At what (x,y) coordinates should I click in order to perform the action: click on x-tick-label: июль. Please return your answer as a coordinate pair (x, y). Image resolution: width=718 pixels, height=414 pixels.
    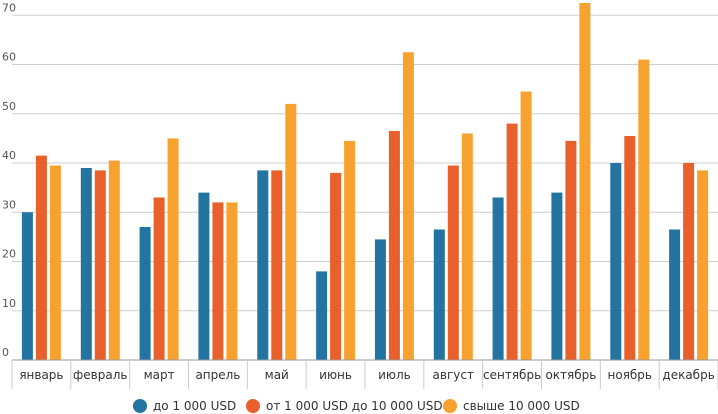
    Looking at the image, I should click on (394, 375).